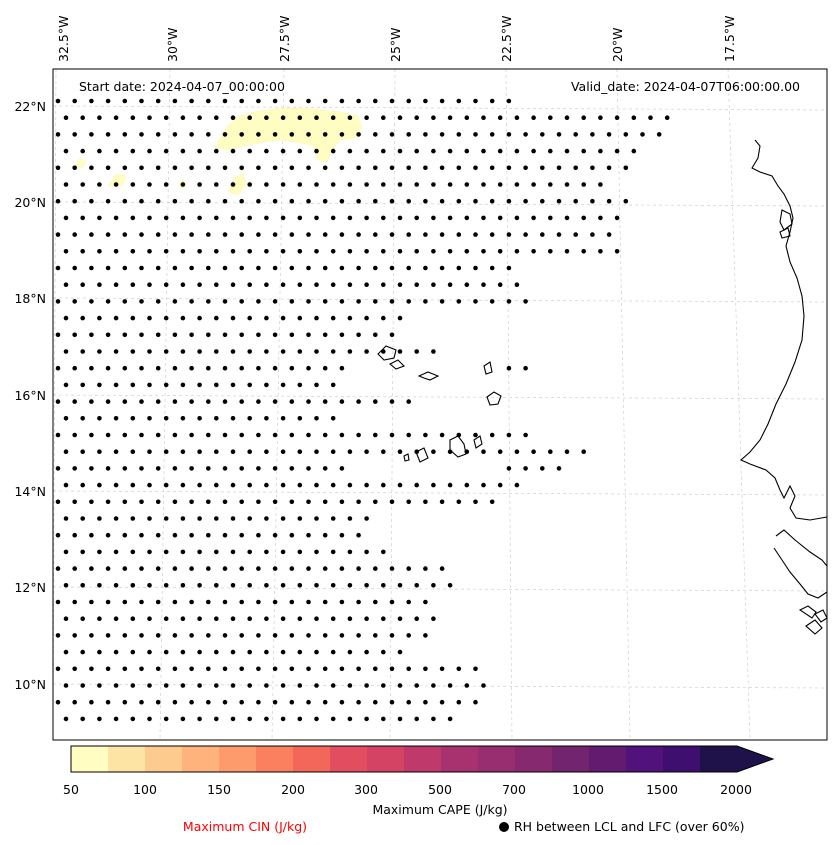 The width and height of the screenshot is (837, 845). Describe the element at coordinates (506, 39) in the screenshot. I see `lon-tick-label: 22.5°W` at that location.